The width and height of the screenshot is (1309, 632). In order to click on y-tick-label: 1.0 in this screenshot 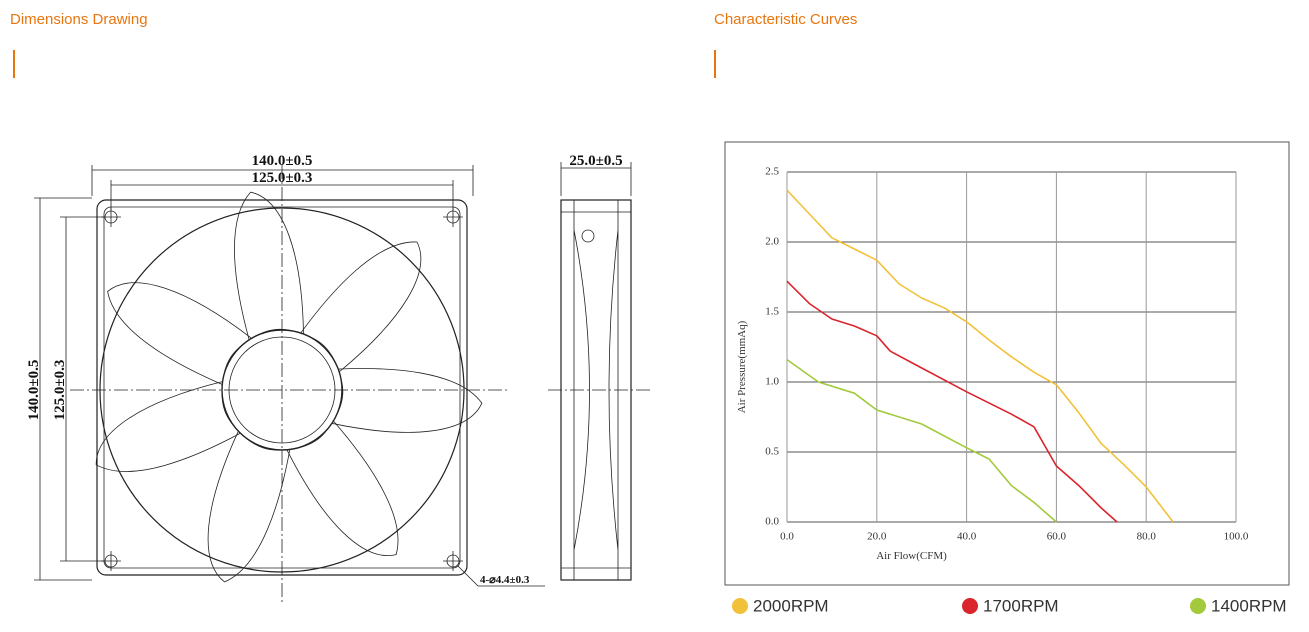, I will do `click(772, 382)`.